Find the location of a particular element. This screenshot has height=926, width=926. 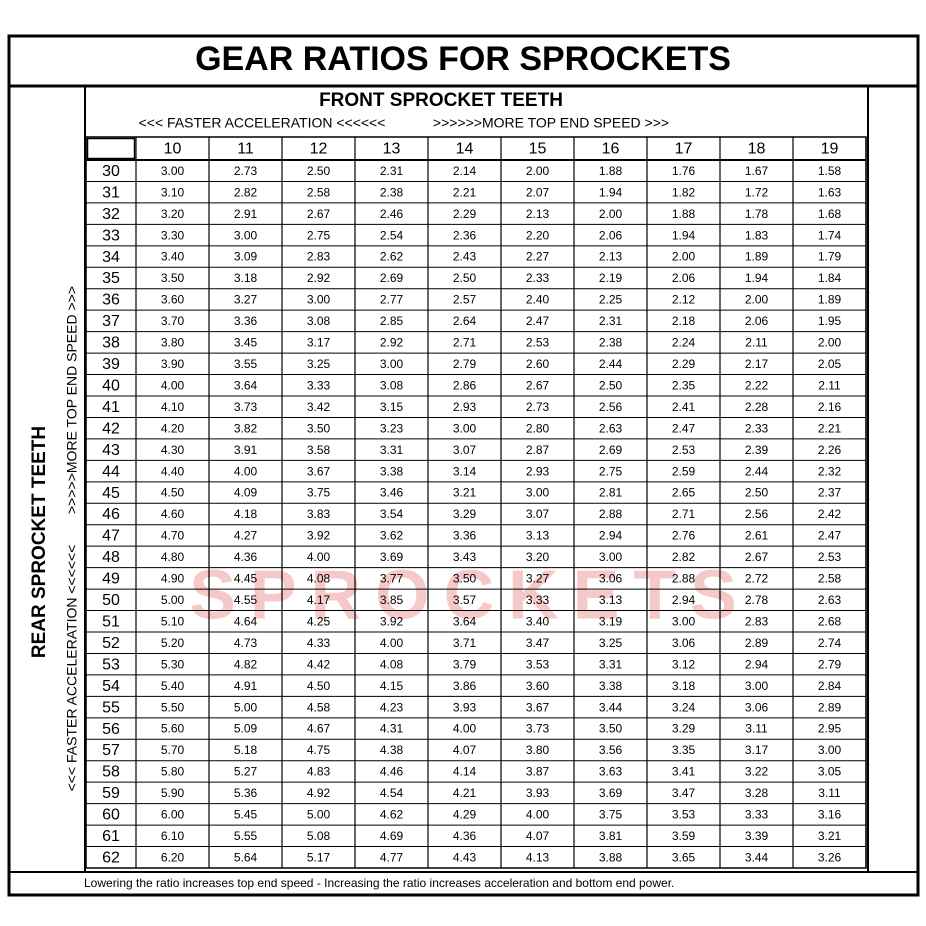

ratio-cell: 4.15 is located at coordinates (392, 686).